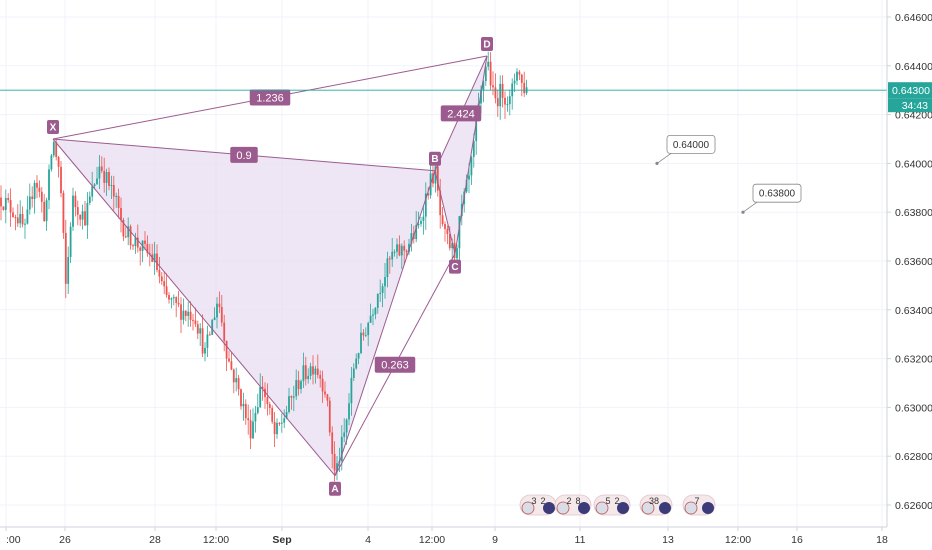 The width and height of the screenshot is (932, 550). What do you see at coordinates (53, 128) in the screenshot?
I see `point-label-X: X` at bounding box center [53, 128].